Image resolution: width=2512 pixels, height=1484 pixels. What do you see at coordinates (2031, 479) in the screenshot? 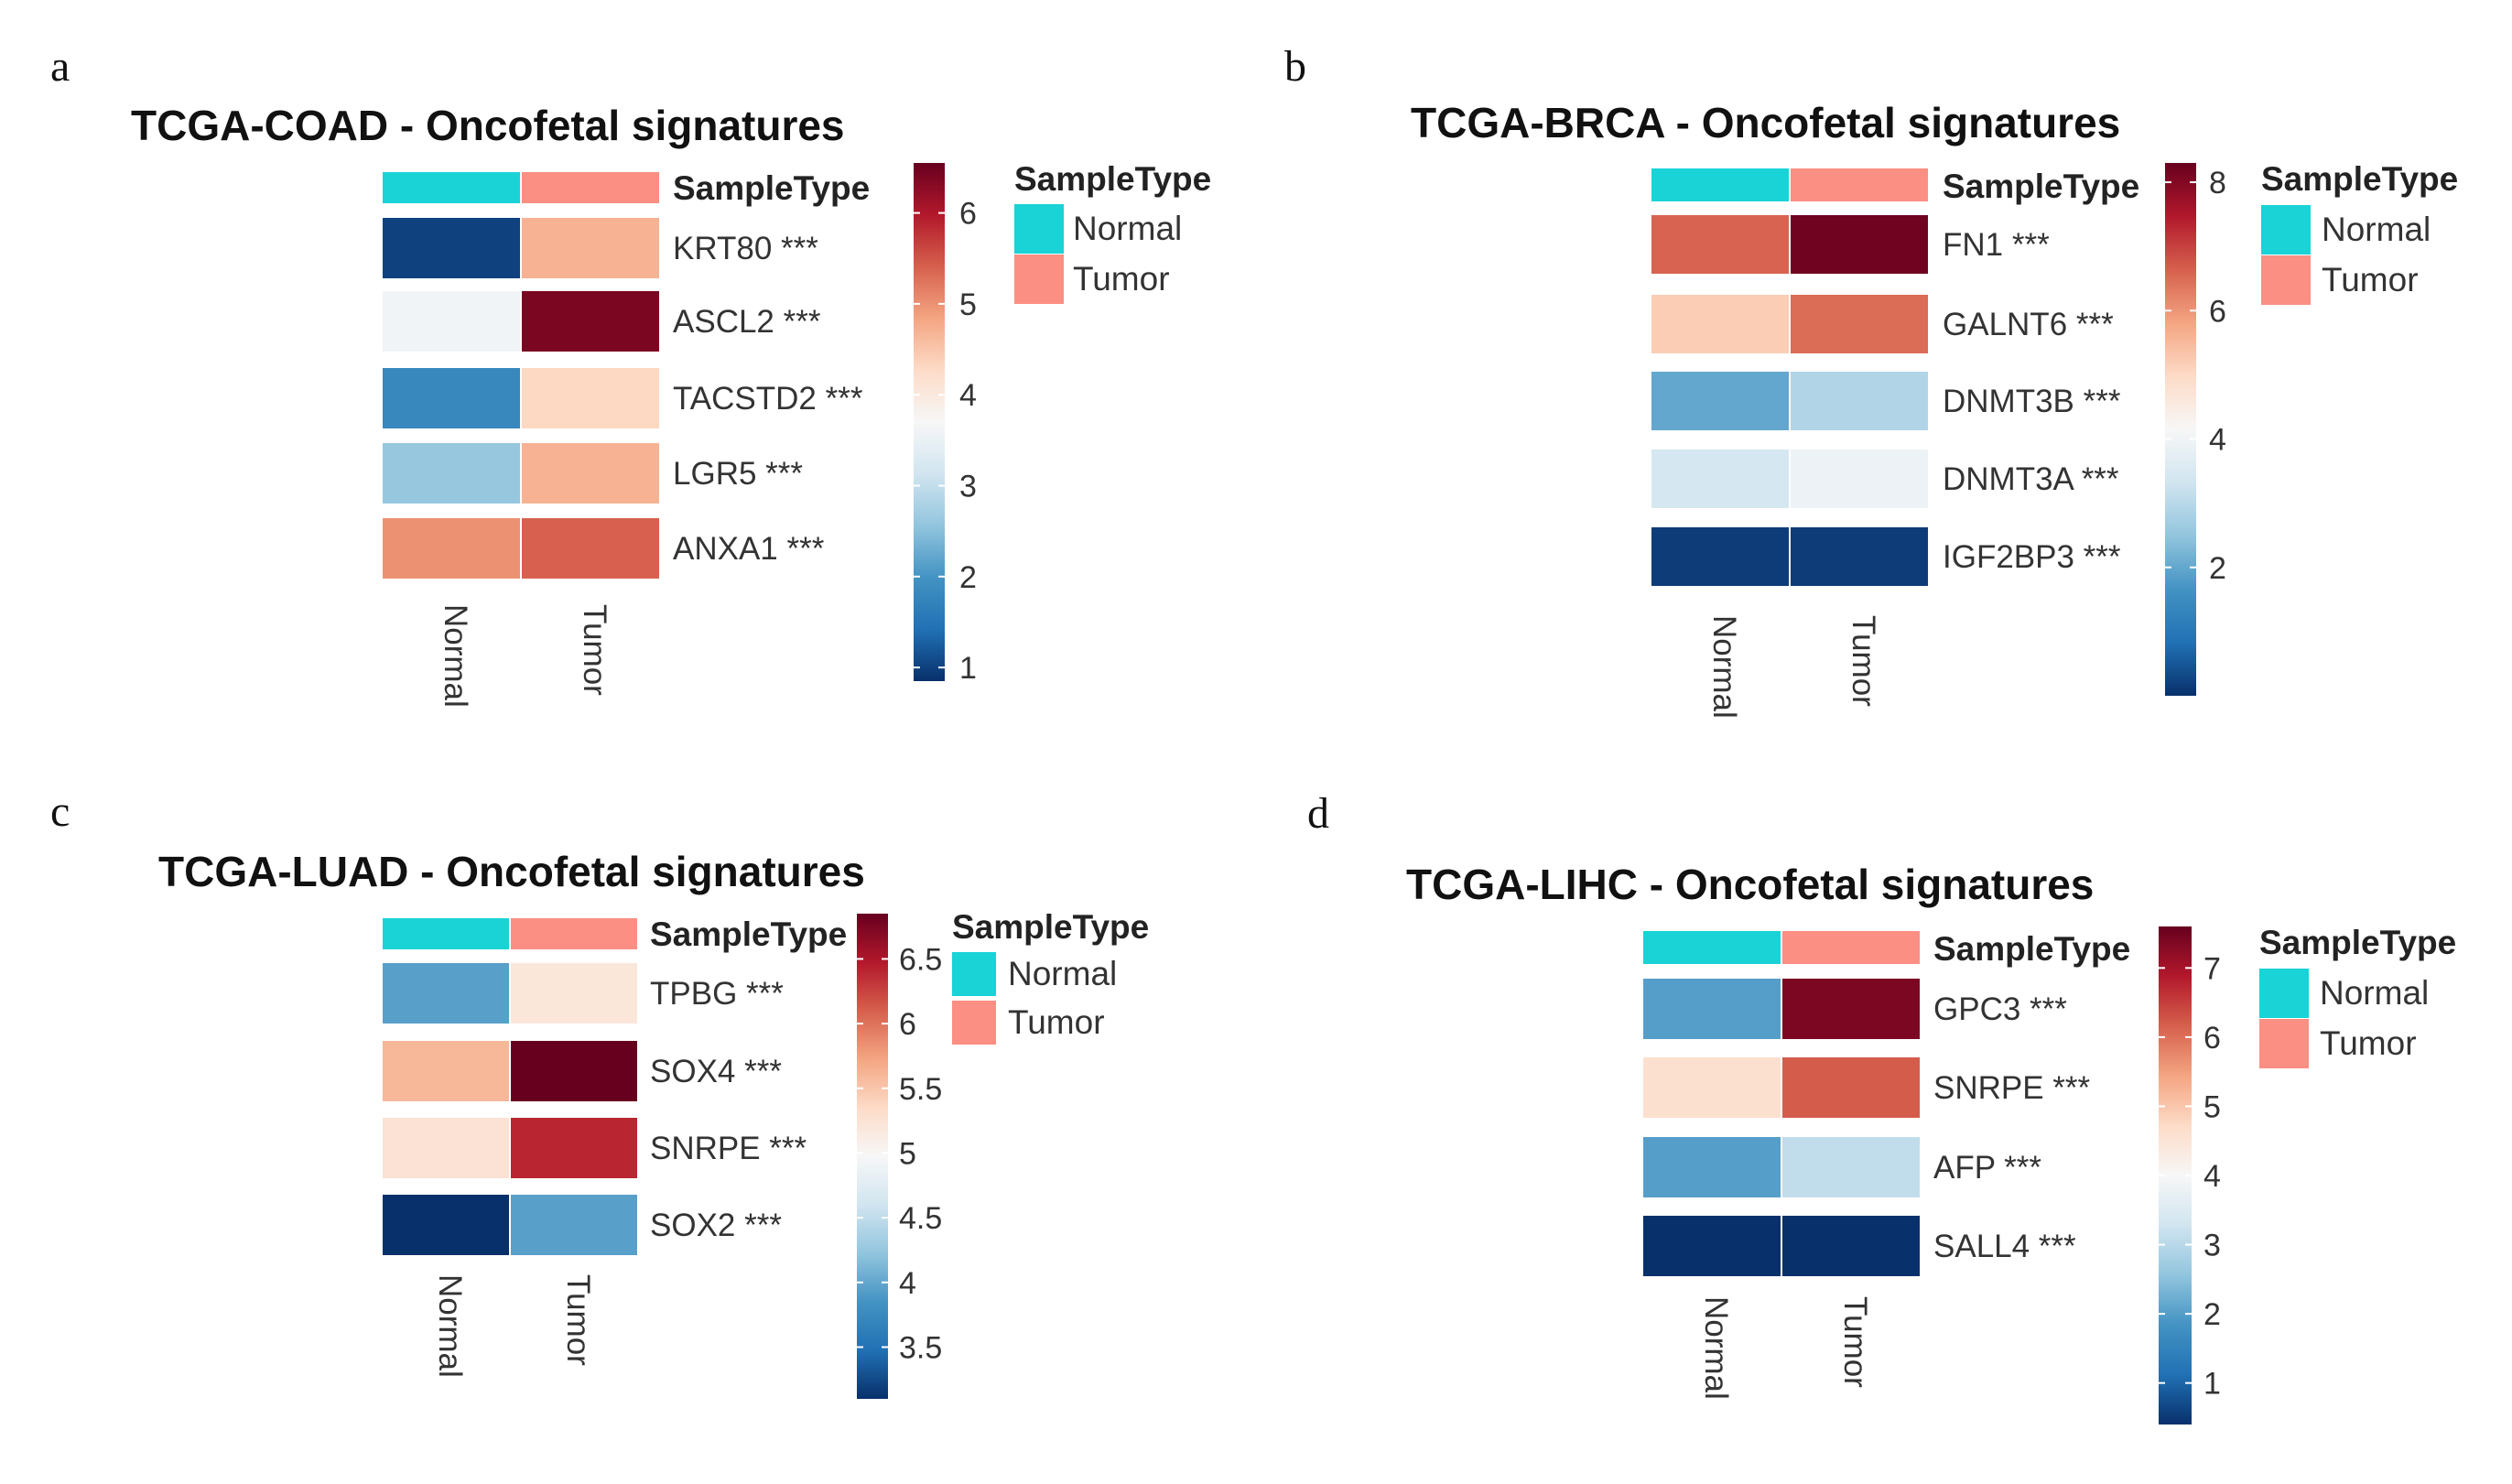
I see `gene-label: DNMT3A ***` at bounding box center [2031, 479].